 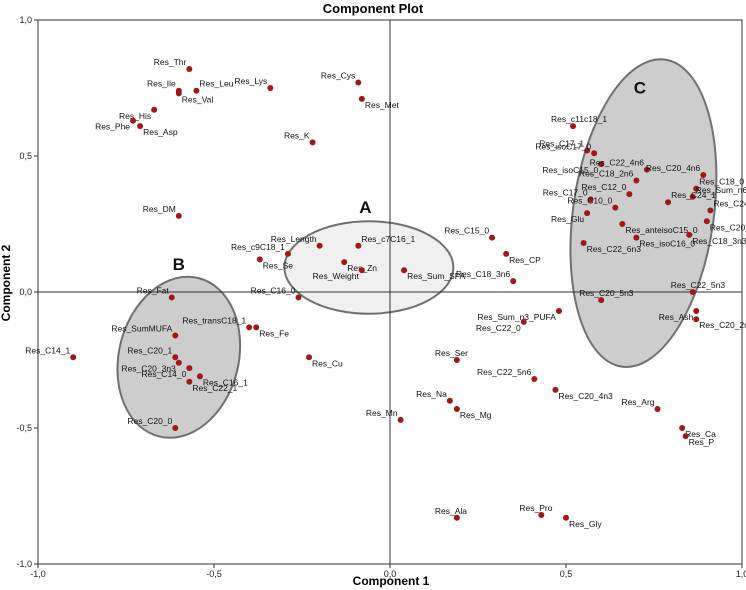 I want to click on point-label-res-c18-0: Res_C18_0, so click(x=721, y=182).